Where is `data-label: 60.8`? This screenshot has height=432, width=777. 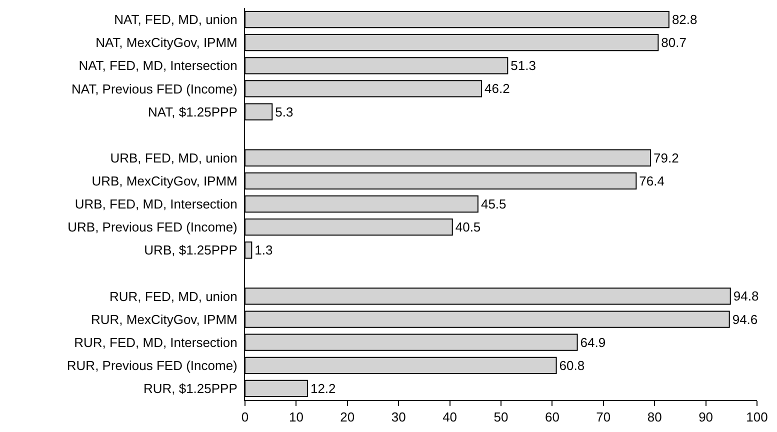
data-label: 60.8 is located at coordinates (572, 365).